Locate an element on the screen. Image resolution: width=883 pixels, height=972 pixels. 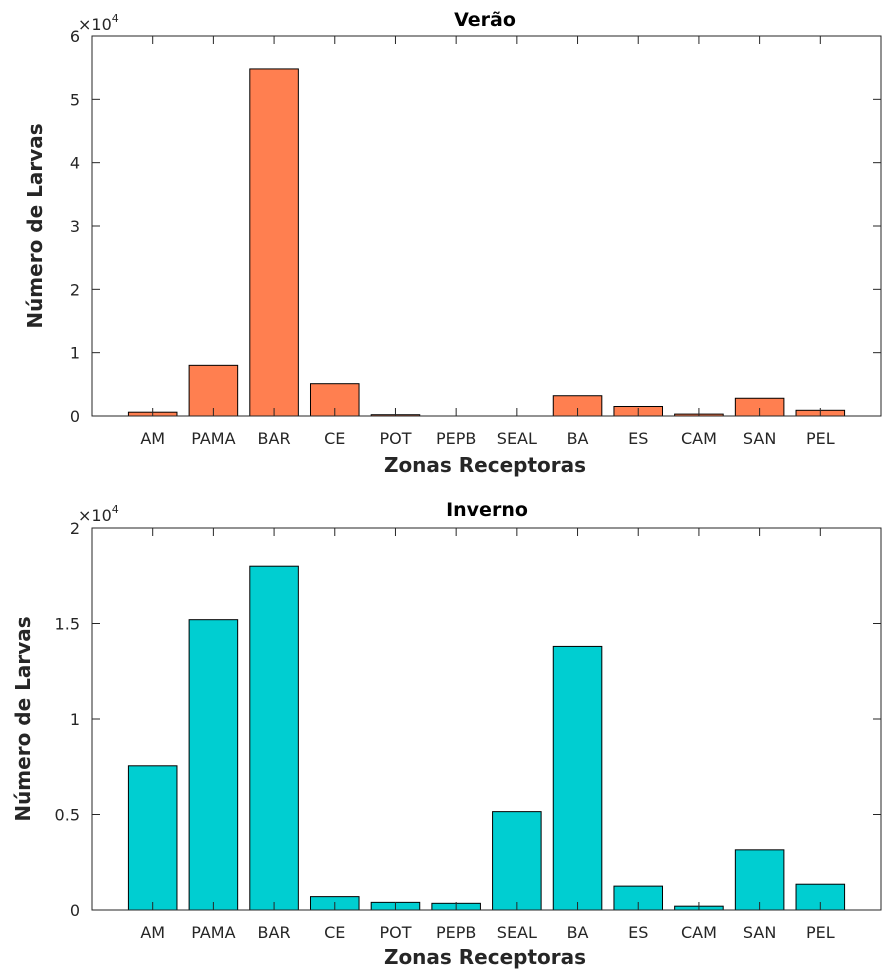
bar-san is located at coordinates (759, 880).